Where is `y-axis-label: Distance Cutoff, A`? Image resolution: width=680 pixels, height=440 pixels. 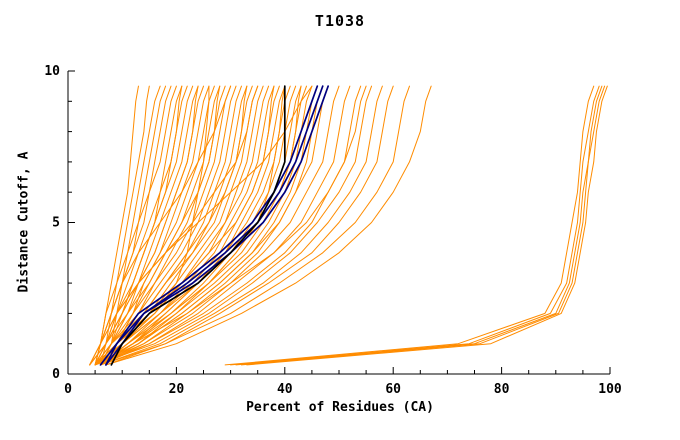 y-axis-label: Distance Cutoff, A is located at coordinates (24, 222).